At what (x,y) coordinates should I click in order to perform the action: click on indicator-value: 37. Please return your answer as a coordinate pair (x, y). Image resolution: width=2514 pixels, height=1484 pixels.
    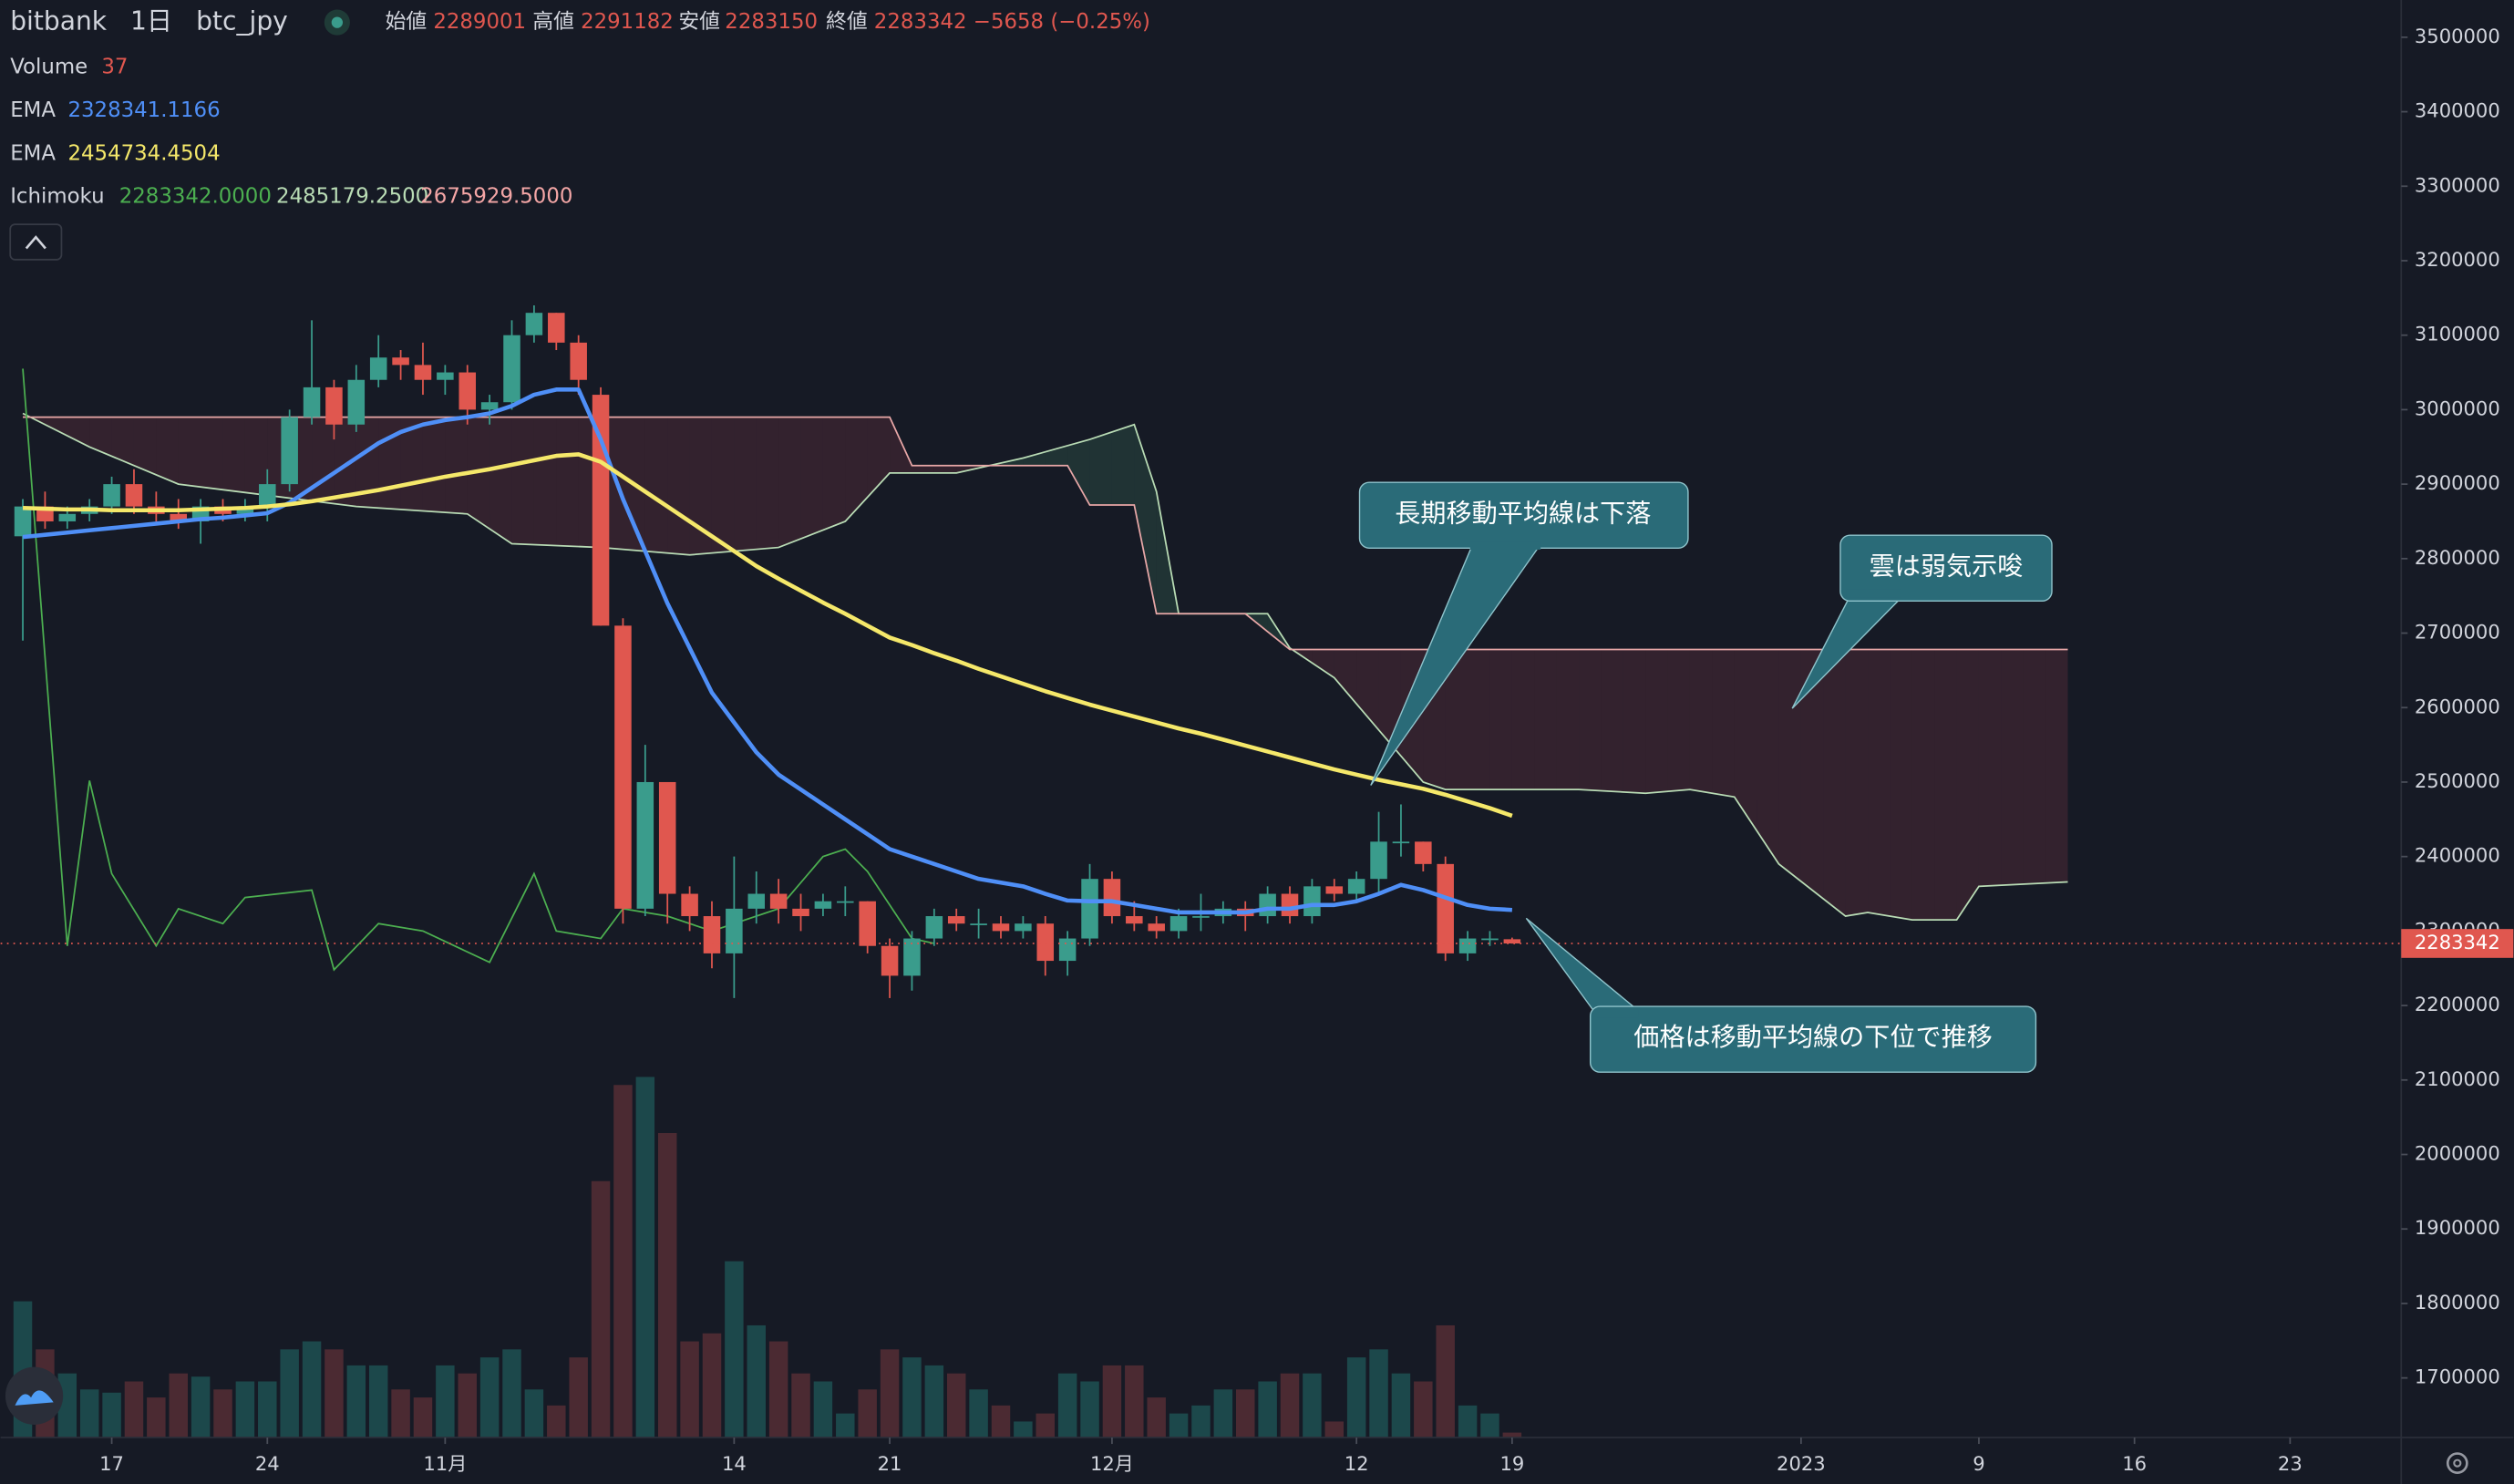
    Looking at the image, I should click on (114, 66).